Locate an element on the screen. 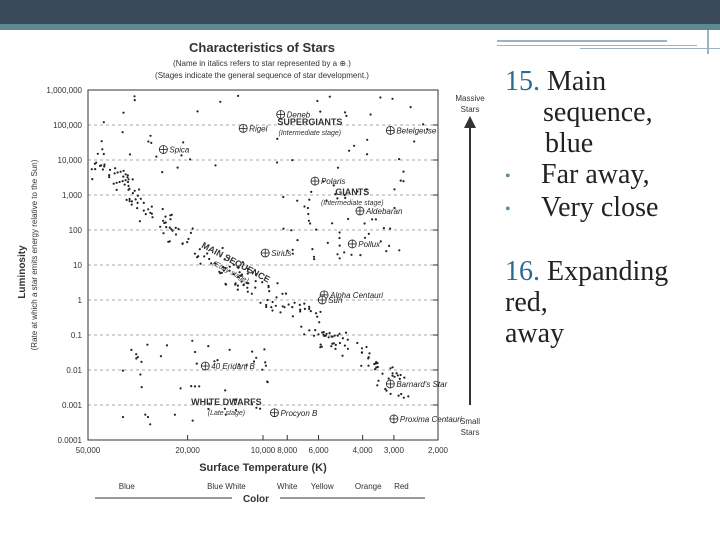  y-tick-label: 0.01 is located at coordinates (74, 370).